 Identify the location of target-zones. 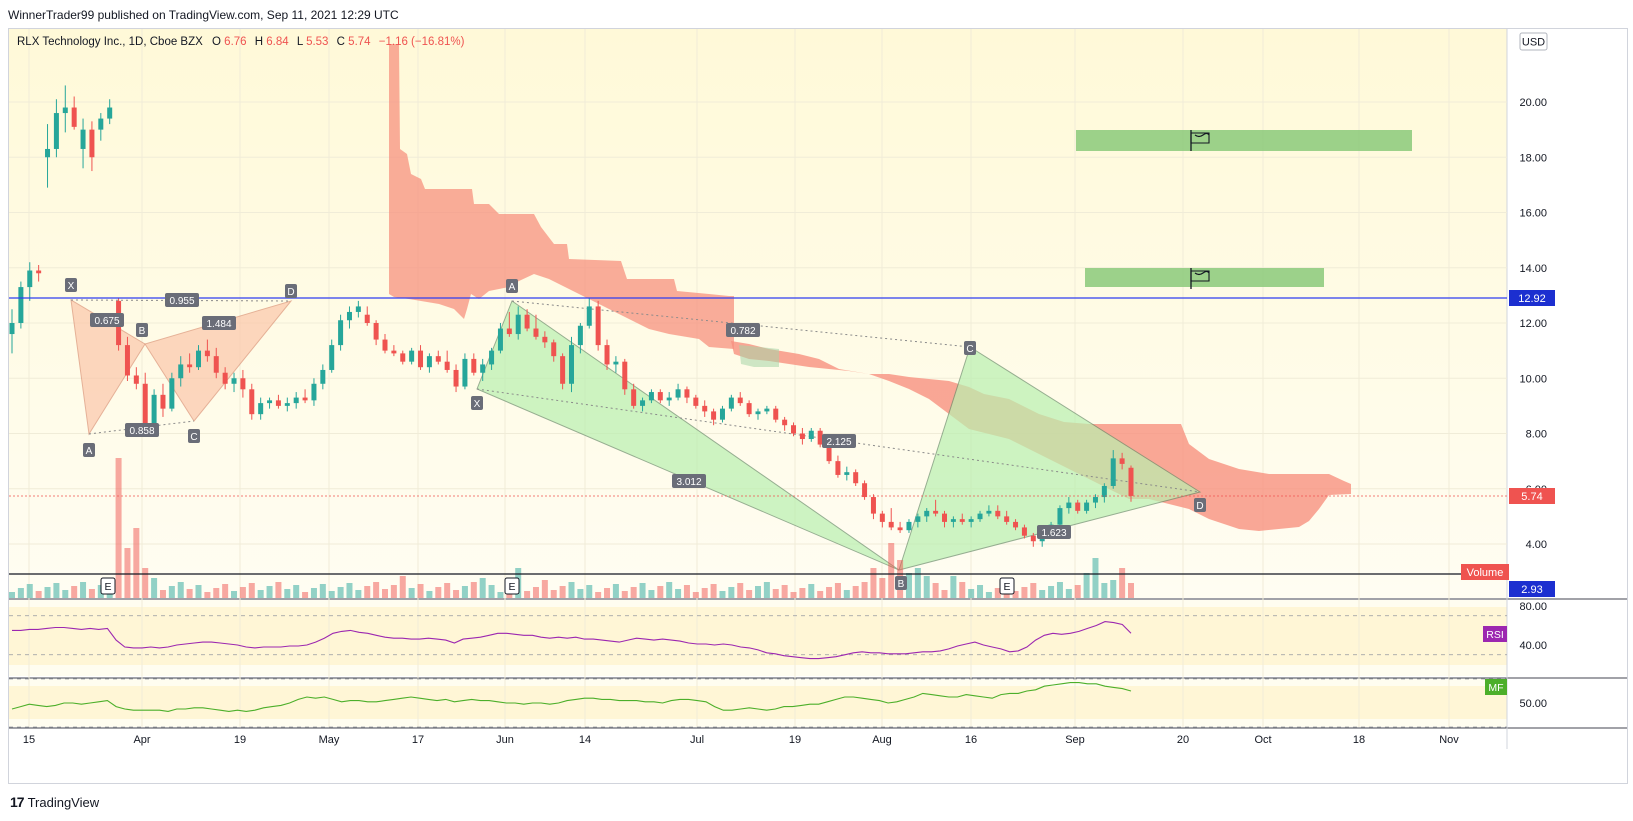
(1244, 209).